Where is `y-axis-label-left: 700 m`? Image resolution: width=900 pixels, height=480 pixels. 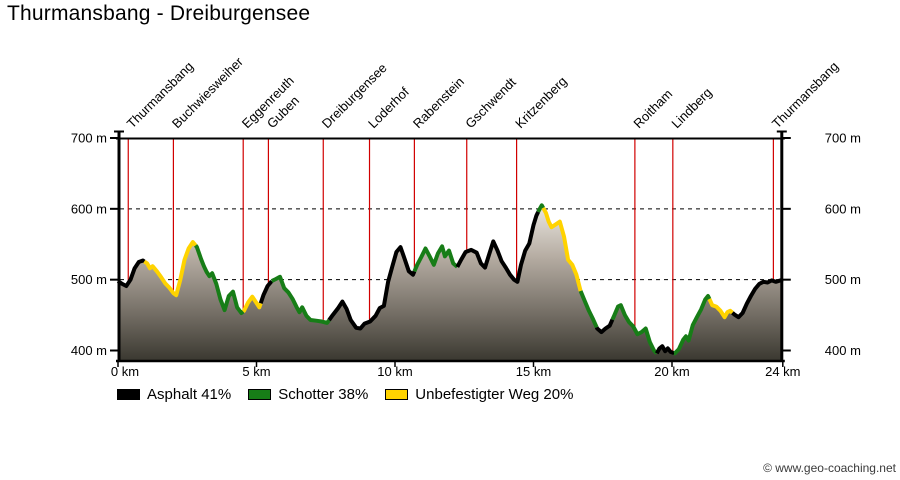
y-axis-label-left: 700 m is located at coordinates (89, 138).